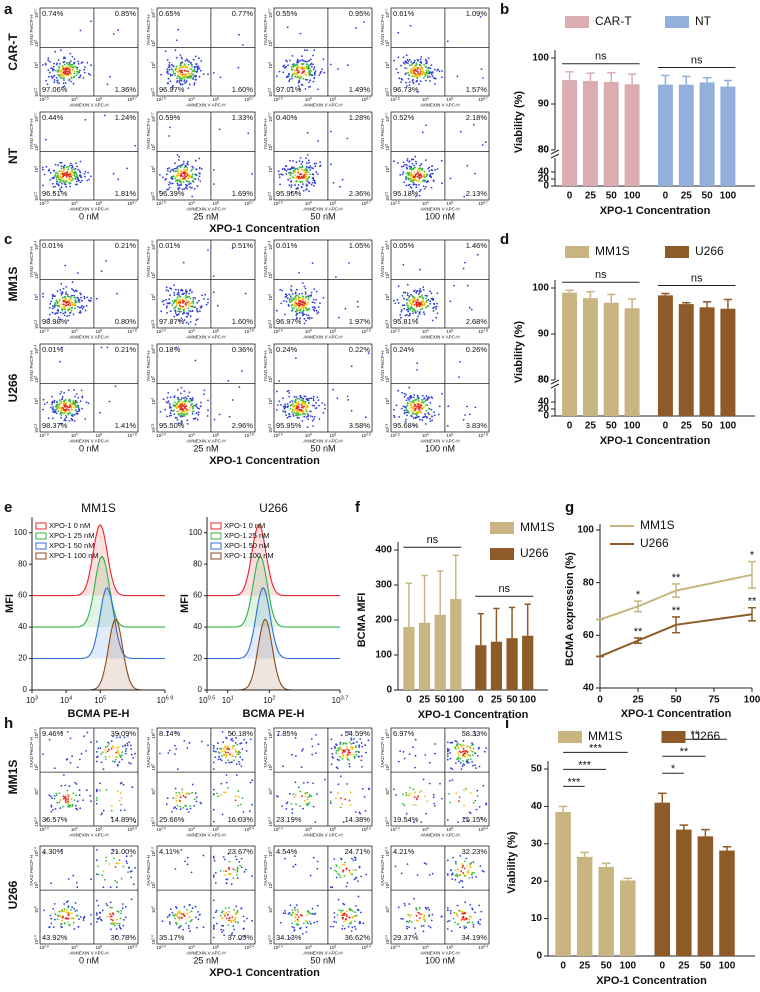 The image size is (760, 992). What do you see at coordinates (22, 595) in the screenshot?
I see `y-tick-label: 60` at bounding box center [22, 595].